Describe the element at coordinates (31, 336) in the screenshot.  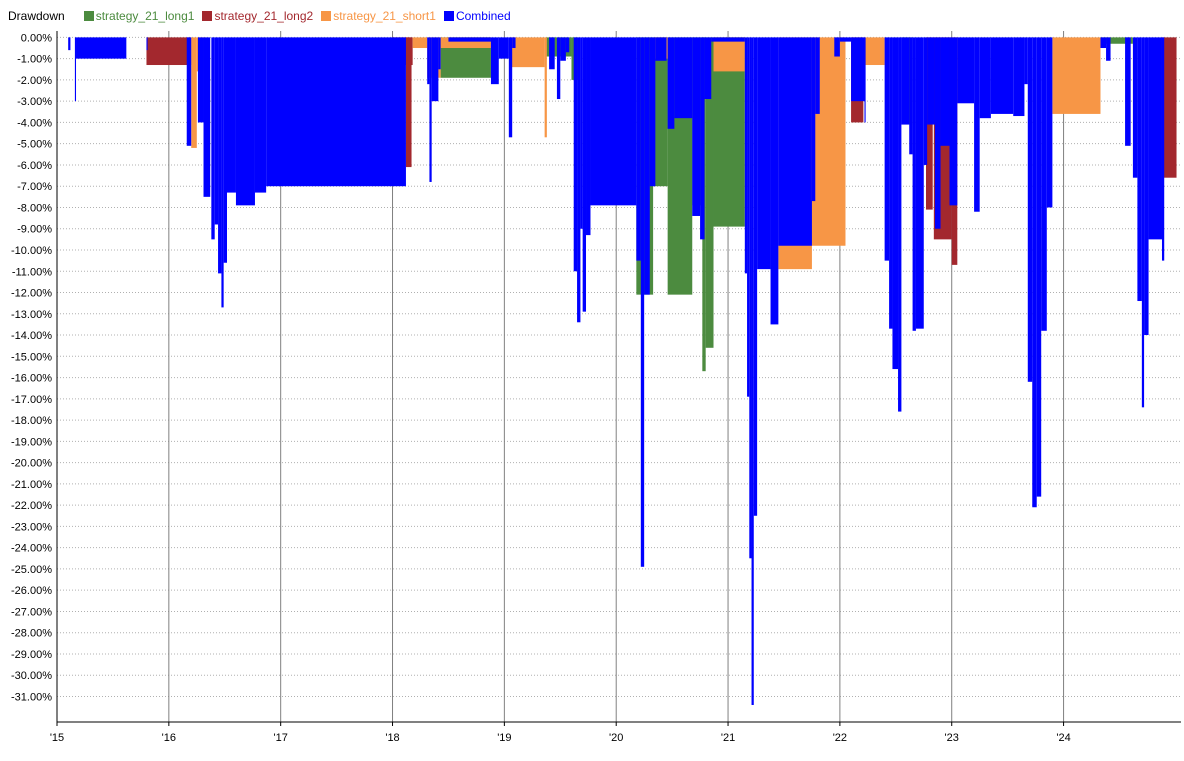
I see `y-tick-label: -14.00%` at that location.